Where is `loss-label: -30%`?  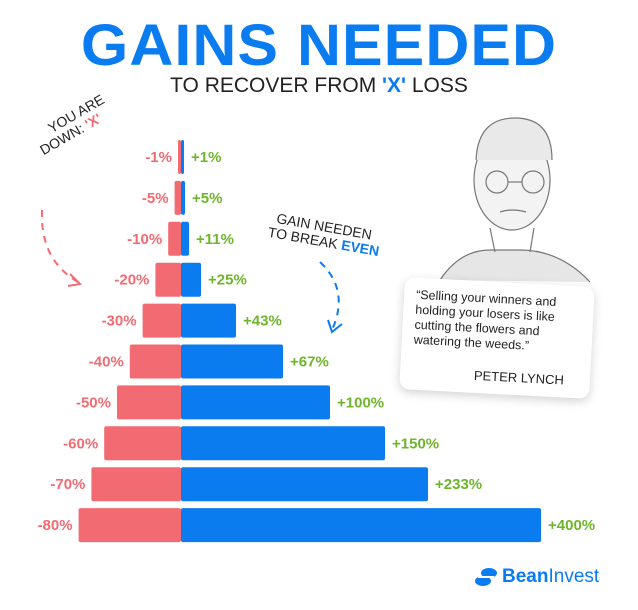 loss-label: -30% is located at coordinates (119, 321).